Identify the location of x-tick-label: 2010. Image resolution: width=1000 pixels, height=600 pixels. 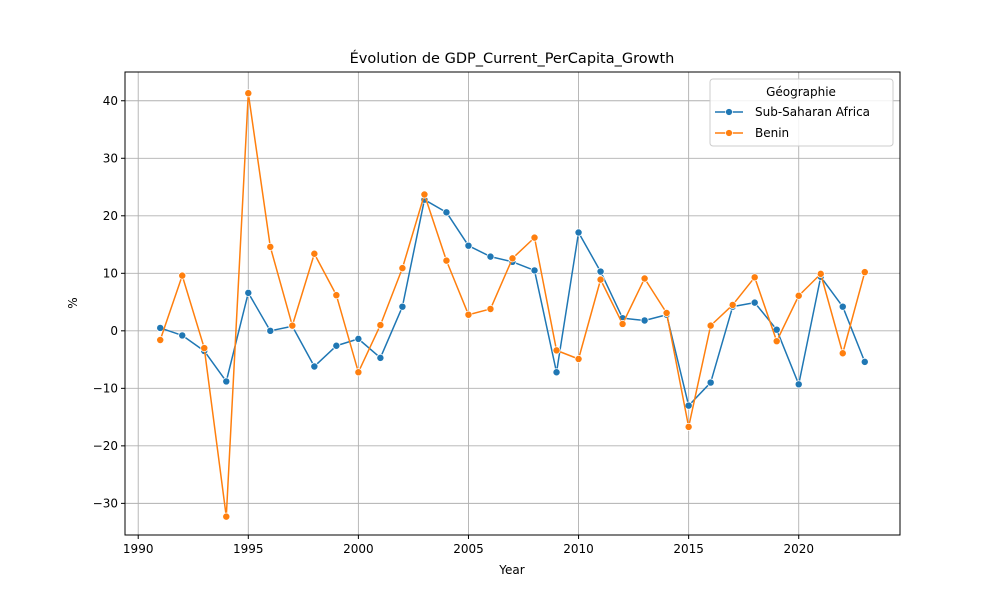
(578, 549).